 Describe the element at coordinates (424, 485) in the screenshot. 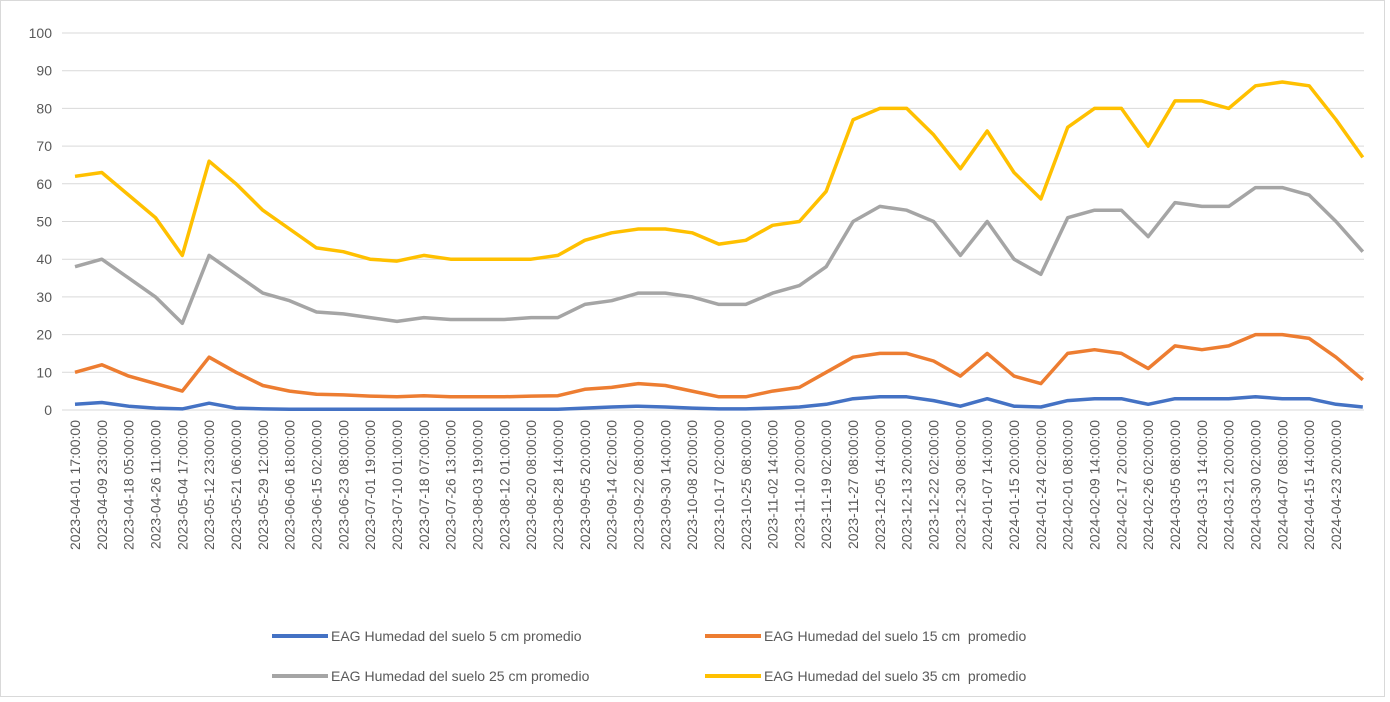

I see `x-tick-label: 2023-07-18 07:00:00` at that location.